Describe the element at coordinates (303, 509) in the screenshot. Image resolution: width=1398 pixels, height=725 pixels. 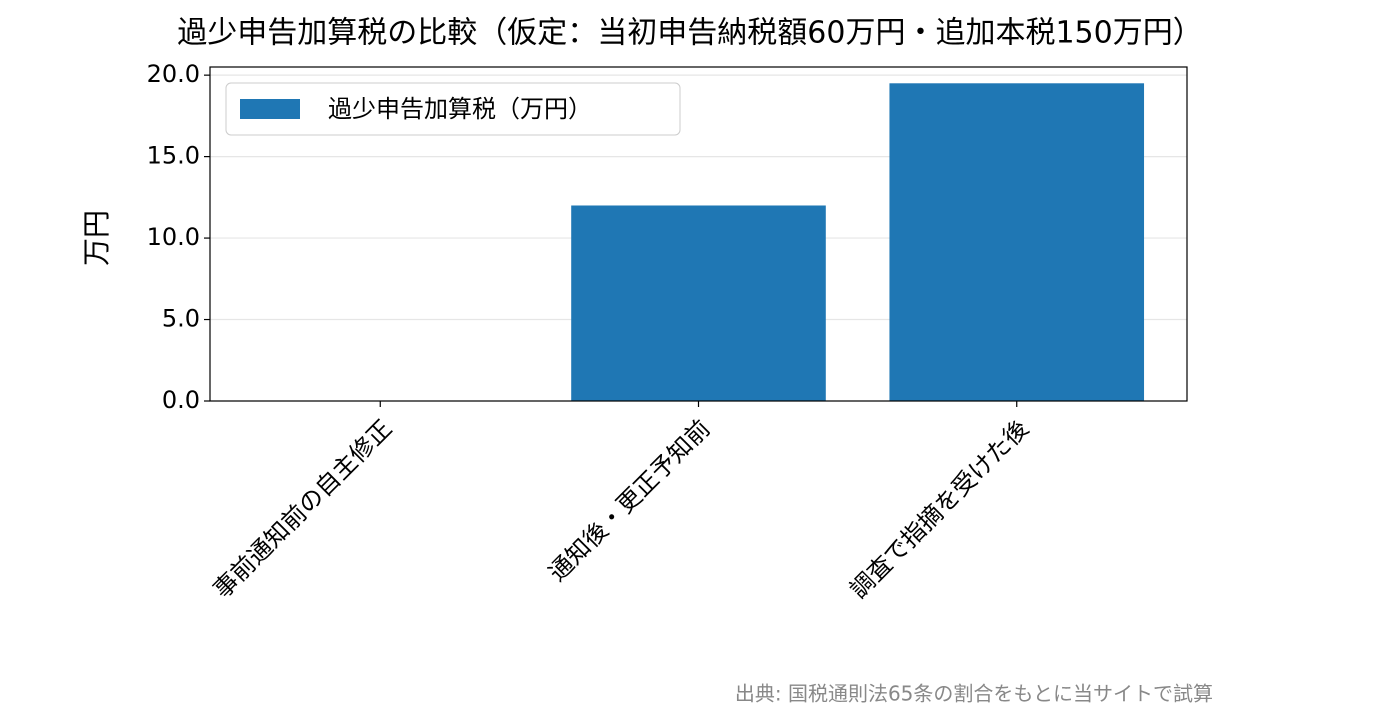
I see `x-tick-label: 事前通知前の自主修正` at that location.